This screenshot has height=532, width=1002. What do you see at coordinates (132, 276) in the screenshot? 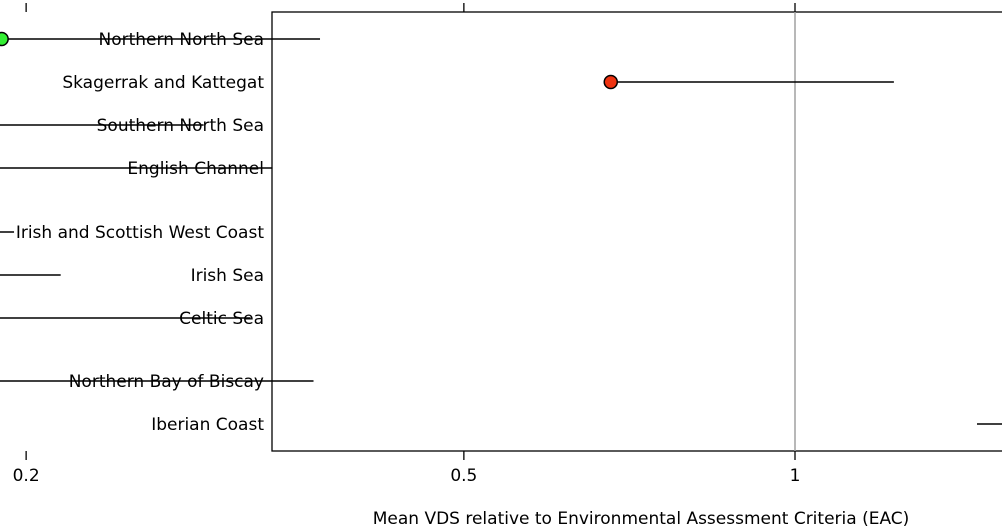
I see `region-row: Irish Sea` at bounding box center [132, 276].